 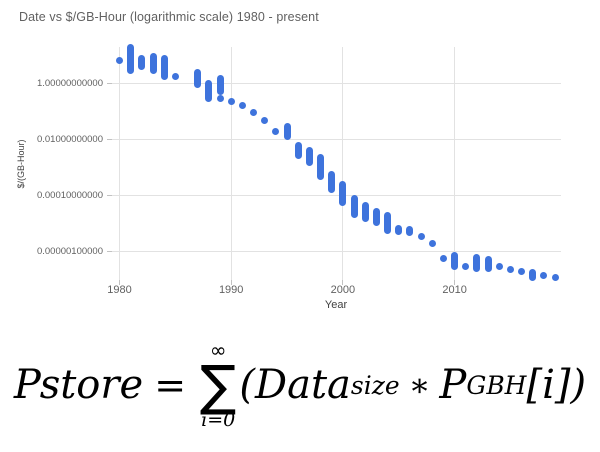 What do you see at coordinates (231, 290) in the screenshot?
I see `x-tick-label: 1990` at bounding box center [231, 290].